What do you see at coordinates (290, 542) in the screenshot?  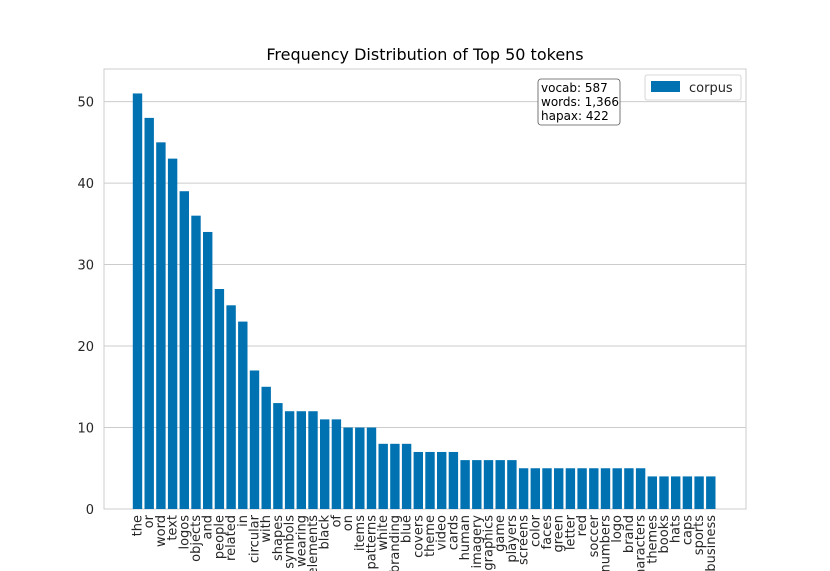 I see `x-tick-label: symbols` at bounding box center [290, 542].